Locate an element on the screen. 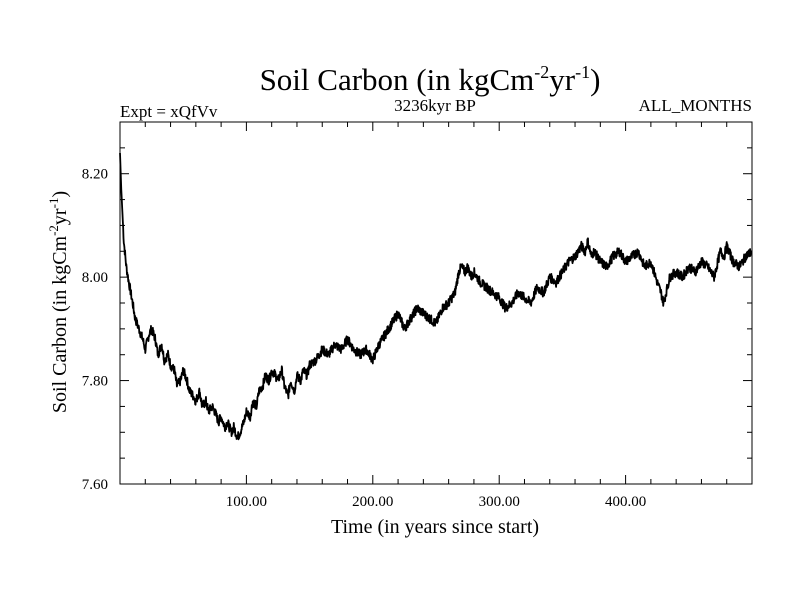 The height and width of the screenshot is (600, 800). ylabel-mid: yr is located at coordinates (60, 216).